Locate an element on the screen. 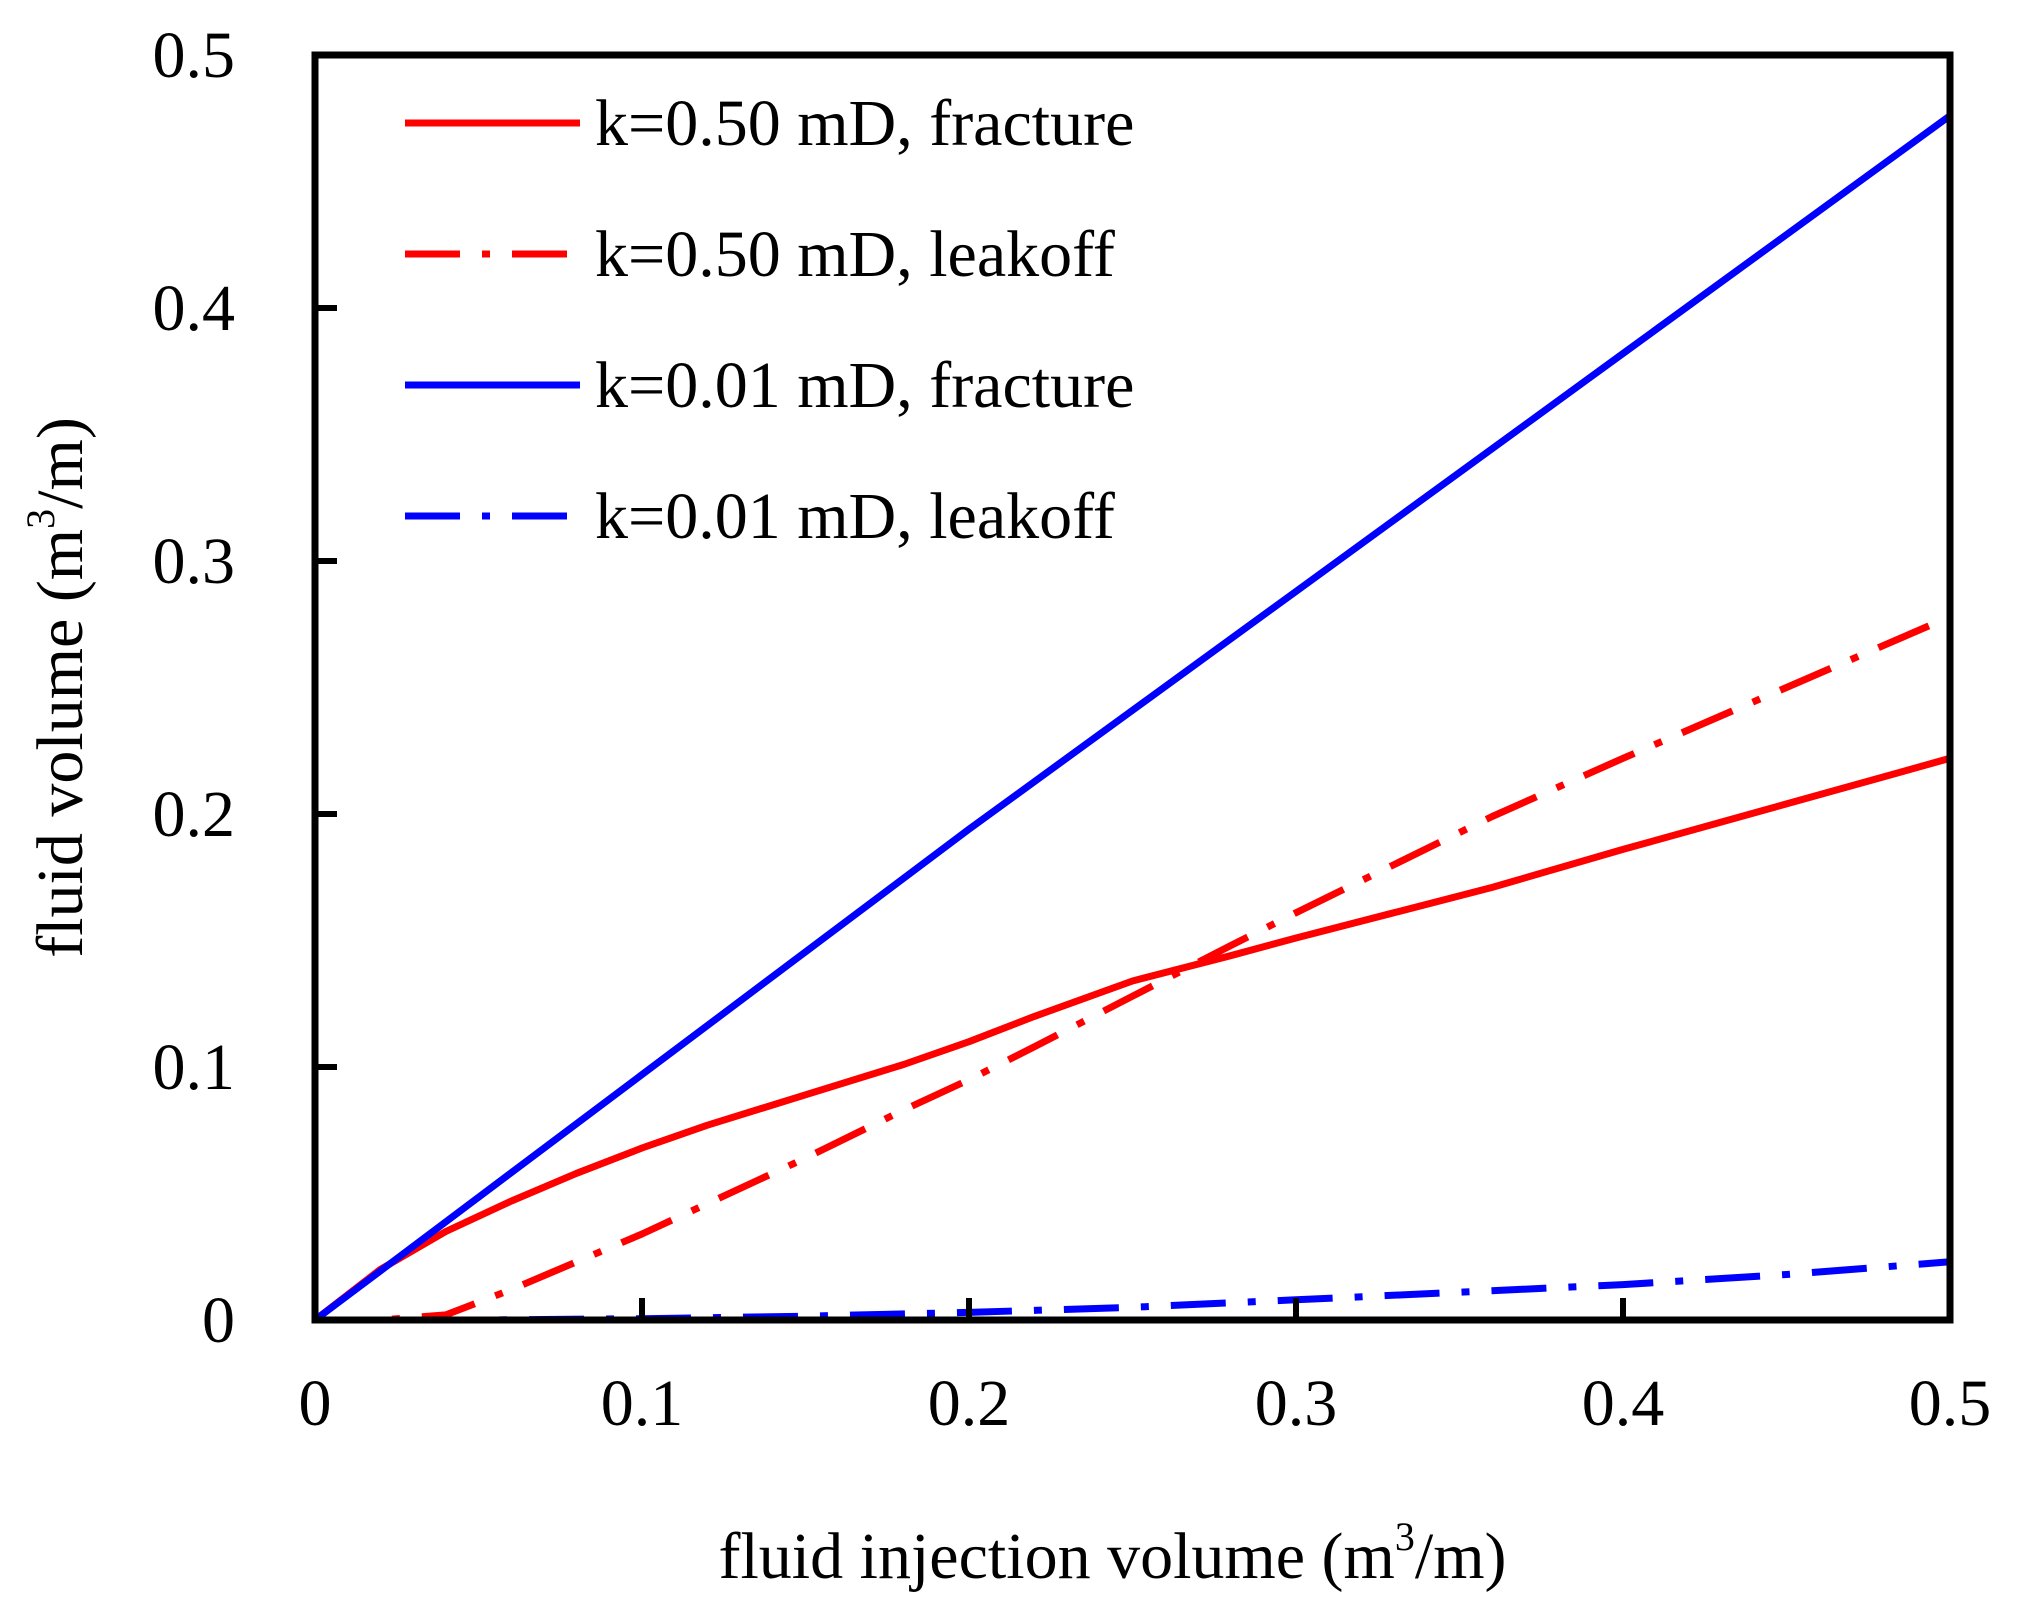 This screenshot has height=1604, width=2017. y-tick-label: 0.2 is located at coordinates (194, 814).